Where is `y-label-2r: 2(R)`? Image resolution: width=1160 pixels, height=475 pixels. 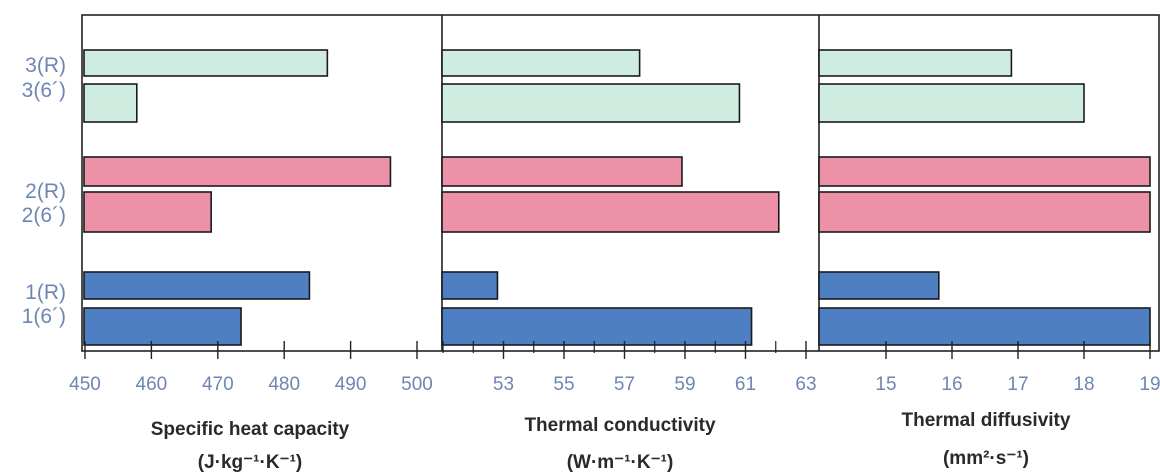
y-label-2r: 2(R) is located at coordinates (45, 191).